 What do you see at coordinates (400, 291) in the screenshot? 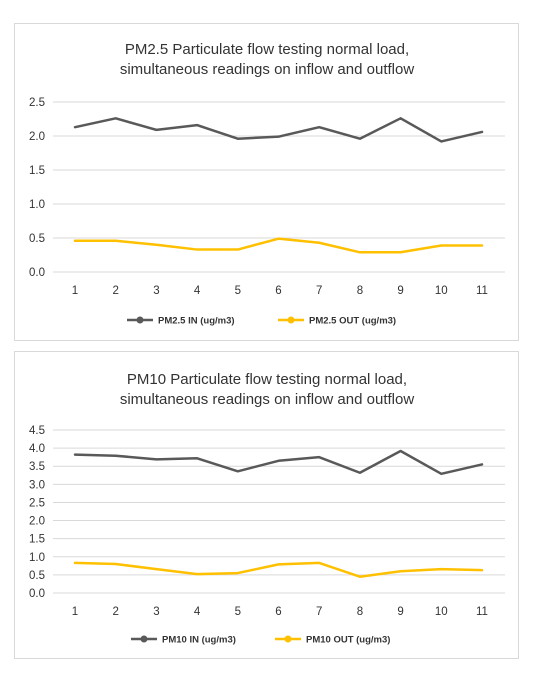
I see `pm25-x-tick-label: 9` at bounding box center [400, 291].